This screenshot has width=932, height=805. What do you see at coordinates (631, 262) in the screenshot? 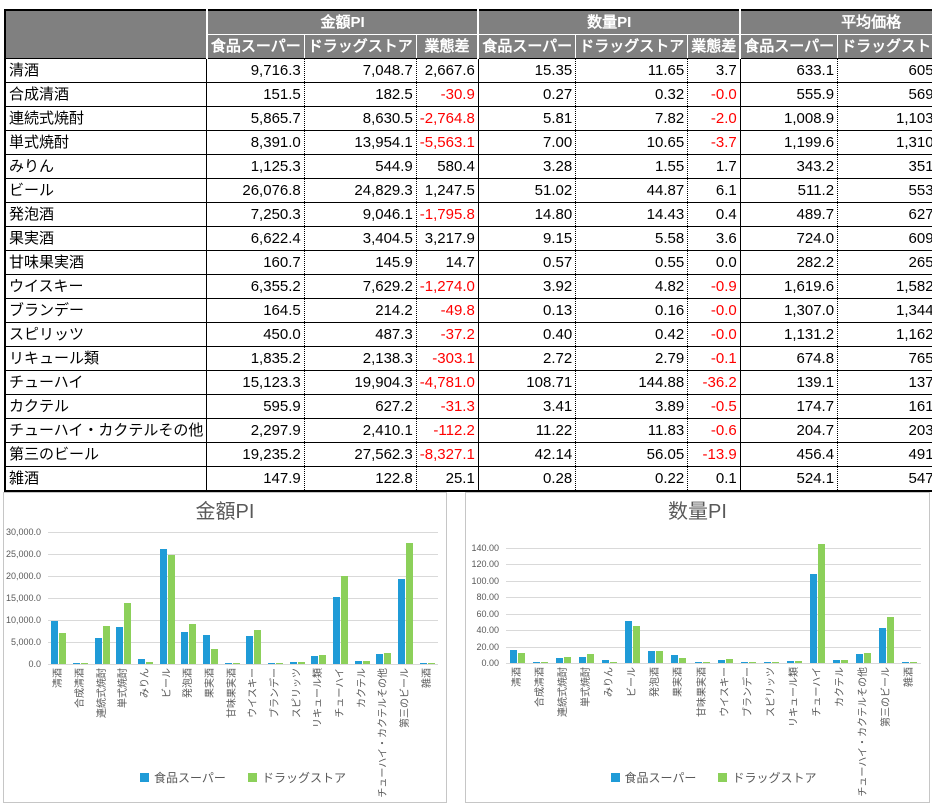
I see `value-cell: 0.55` at bounding box center [631, 262].